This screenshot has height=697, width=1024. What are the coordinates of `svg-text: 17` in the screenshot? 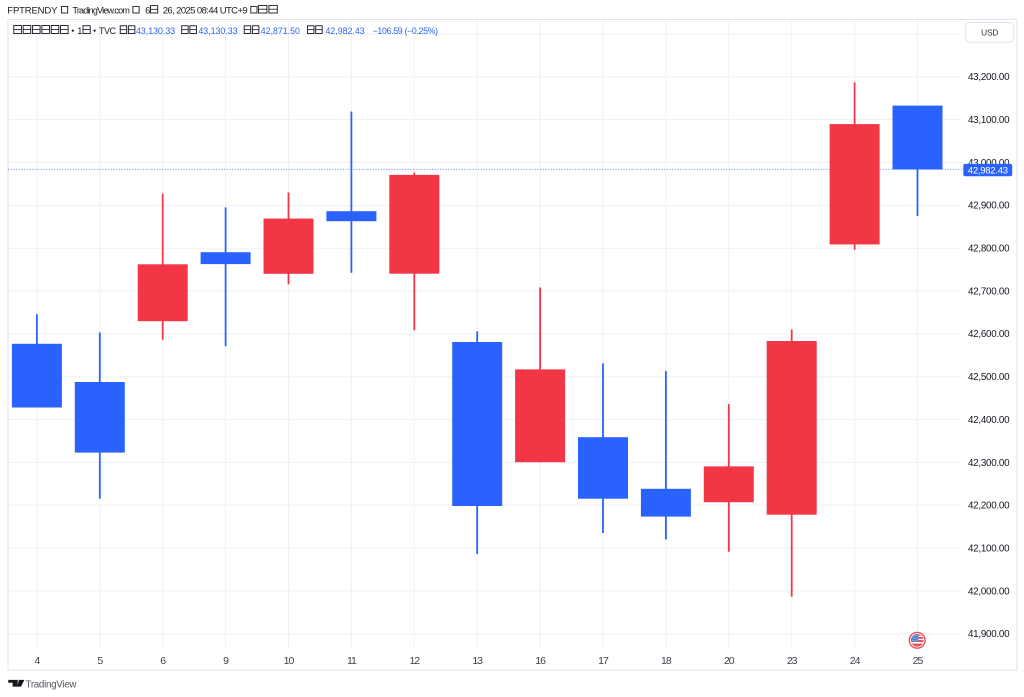 It's located at (603, 661).